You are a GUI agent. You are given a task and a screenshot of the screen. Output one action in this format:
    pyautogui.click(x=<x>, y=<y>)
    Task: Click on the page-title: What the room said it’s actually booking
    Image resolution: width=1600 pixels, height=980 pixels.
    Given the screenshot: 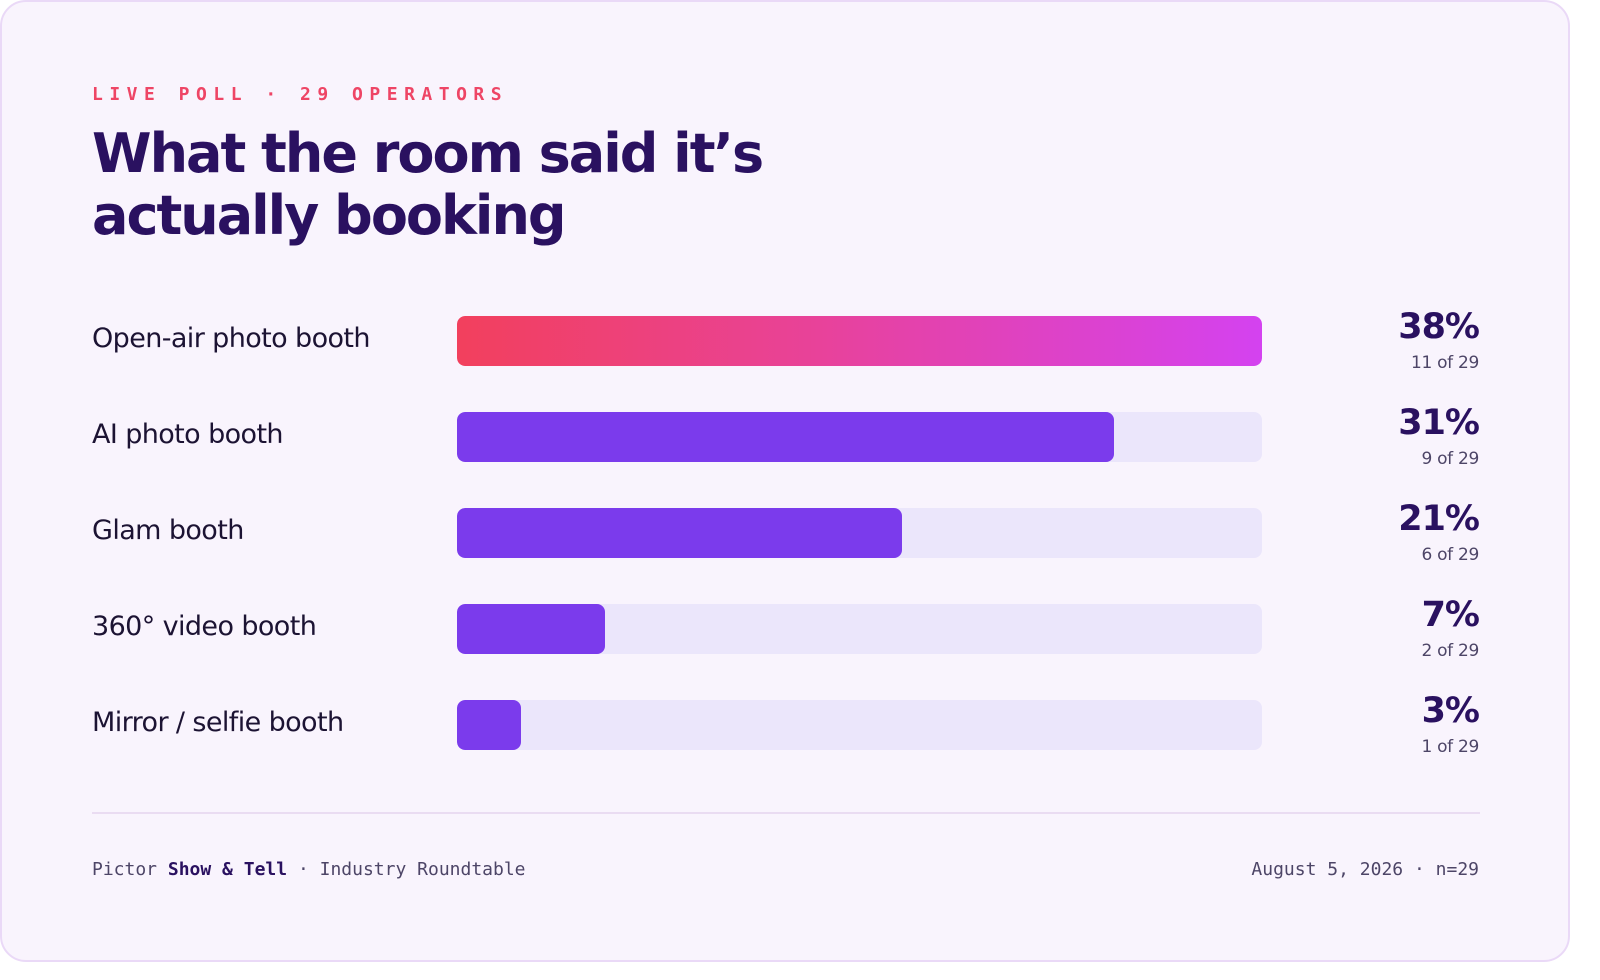 What is the action you would take?
    pyautogui.click(x=472, y=185)
    